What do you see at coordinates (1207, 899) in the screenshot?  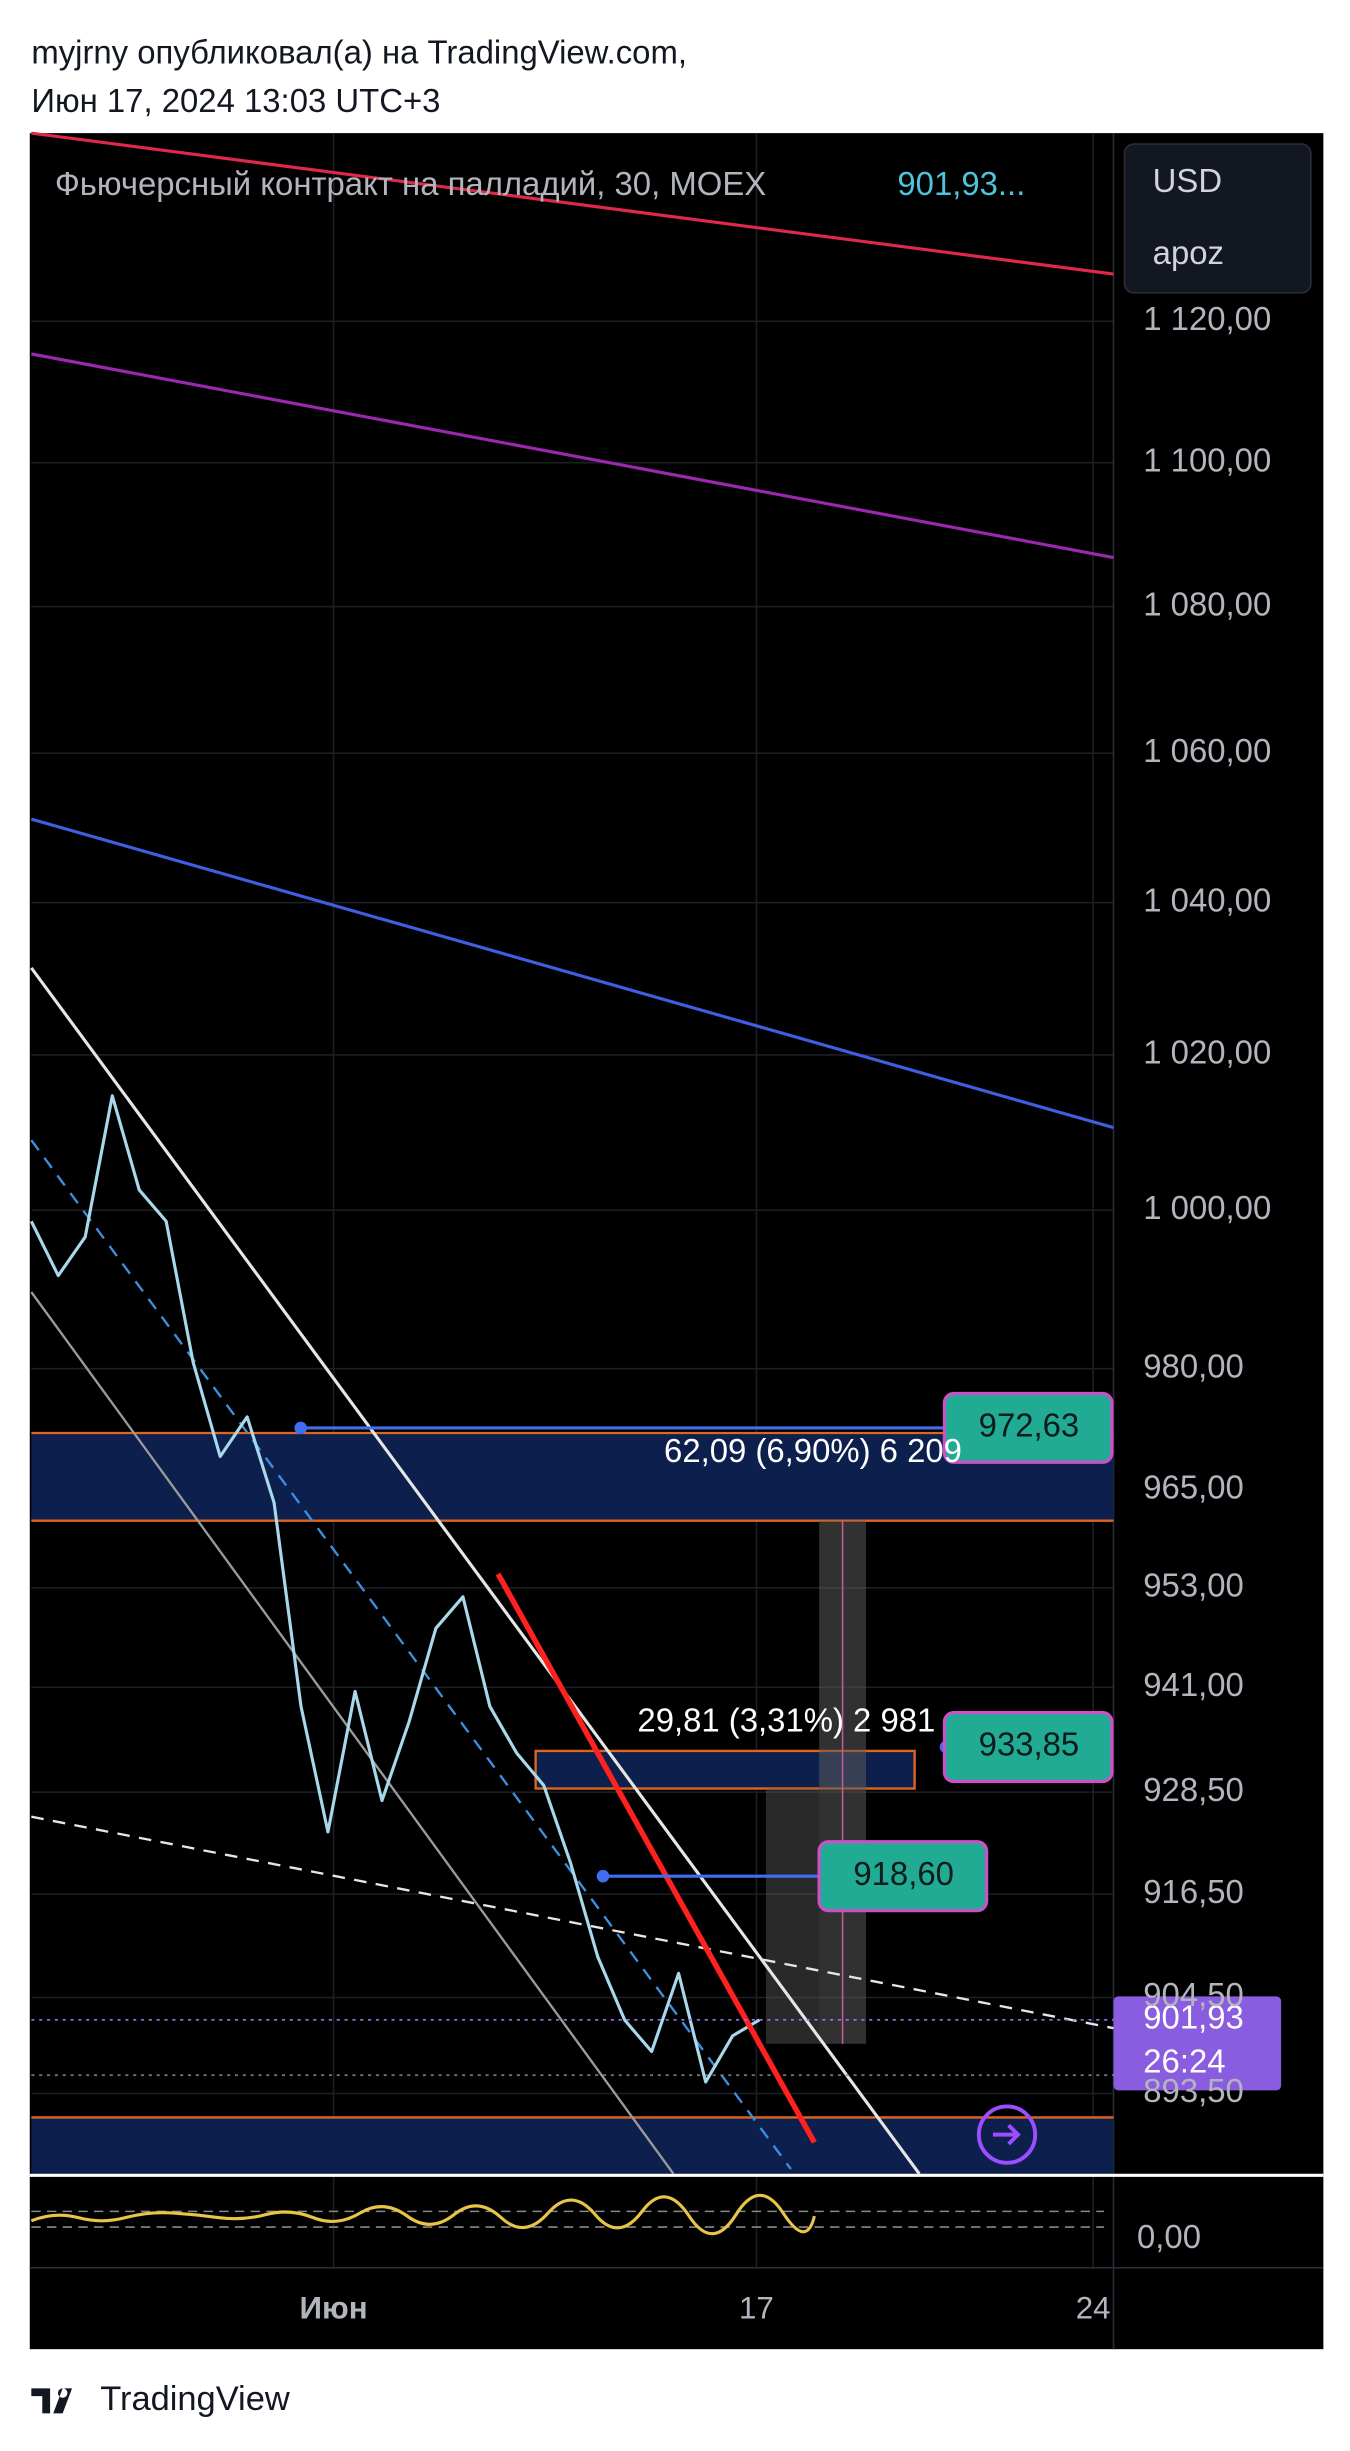 I see `y-tick-label: 1 040,00` at bounding box center [1207, 899].